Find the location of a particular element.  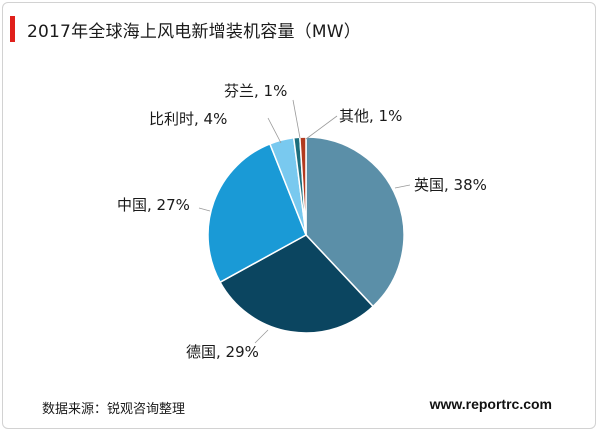

slice-label-1: 德国, 29% is located at coordinates (222, 352).